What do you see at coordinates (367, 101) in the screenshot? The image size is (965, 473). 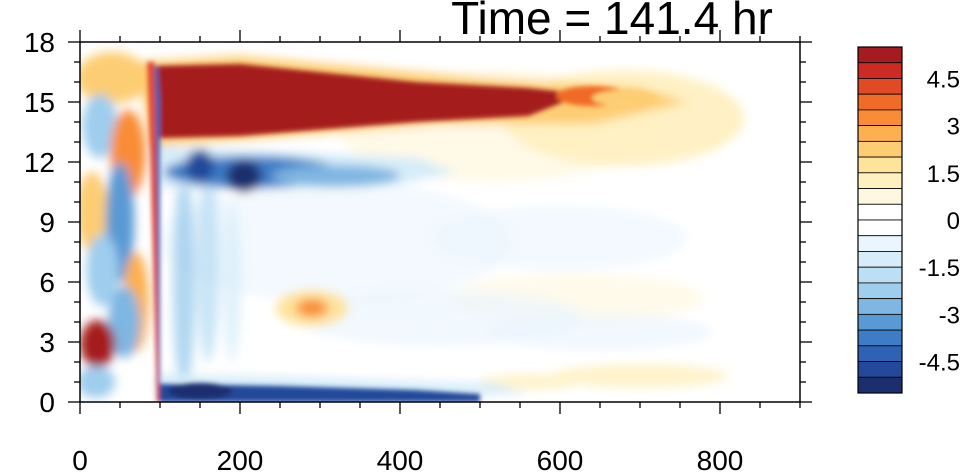 I see `upper-positive-band` at bounding box center [367, 101].